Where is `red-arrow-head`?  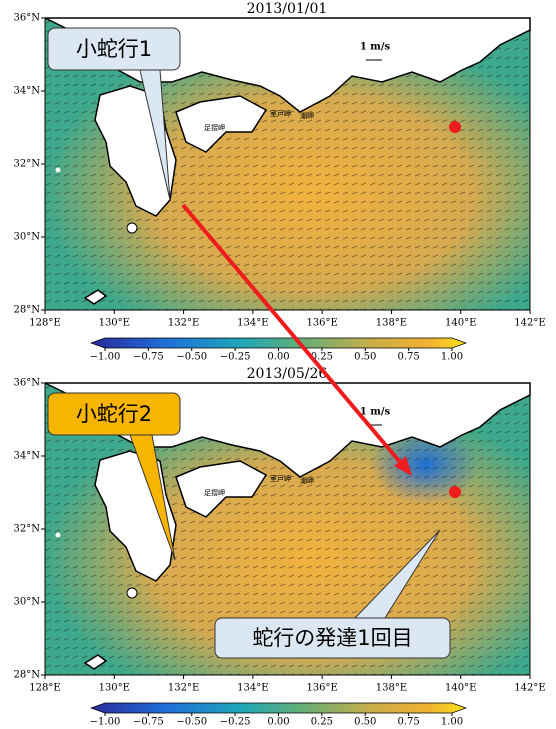 red-arrow-head is located at coordinates (403, 466).